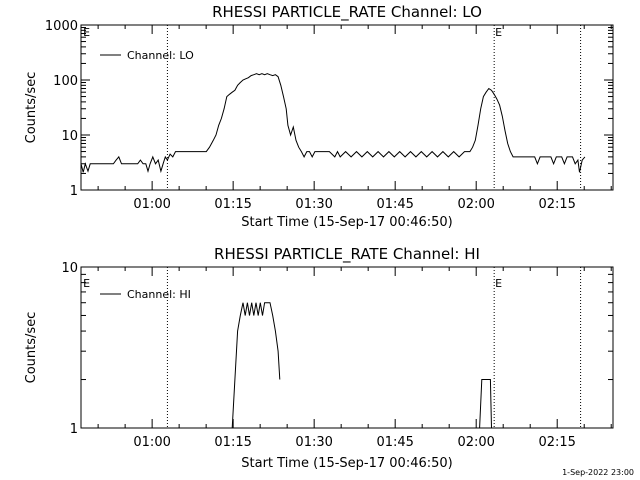 The height and width of the screenshot is (480, 640). I want to click on lo-x-tick-label: 01:45, so click(394, 204).